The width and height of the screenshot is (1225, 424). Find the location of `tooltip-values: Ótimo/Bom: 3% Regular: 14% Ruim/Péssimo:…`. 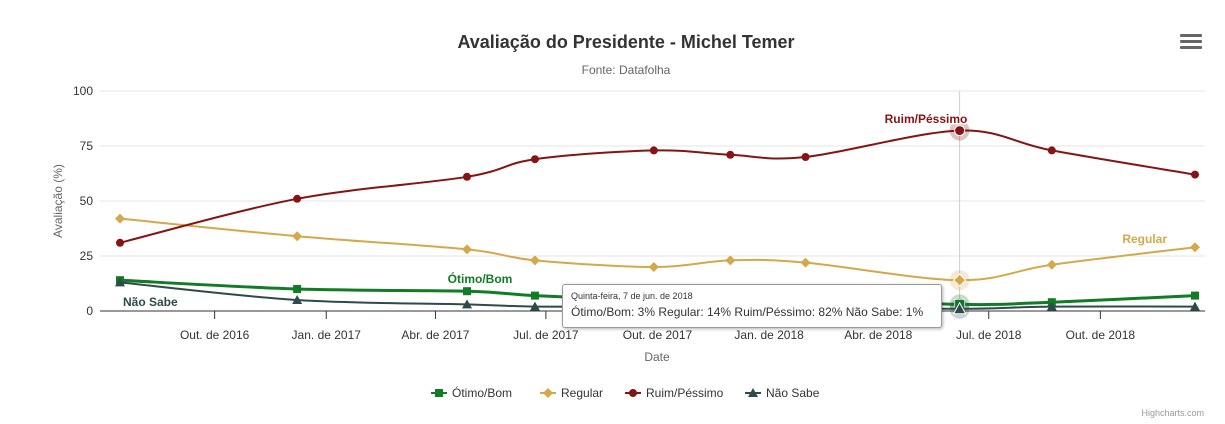

tooltip-values: Ótimo/Bom: 3% Regular: 14% Ruim/Péssimo:… is located at coordinates (747, 312).